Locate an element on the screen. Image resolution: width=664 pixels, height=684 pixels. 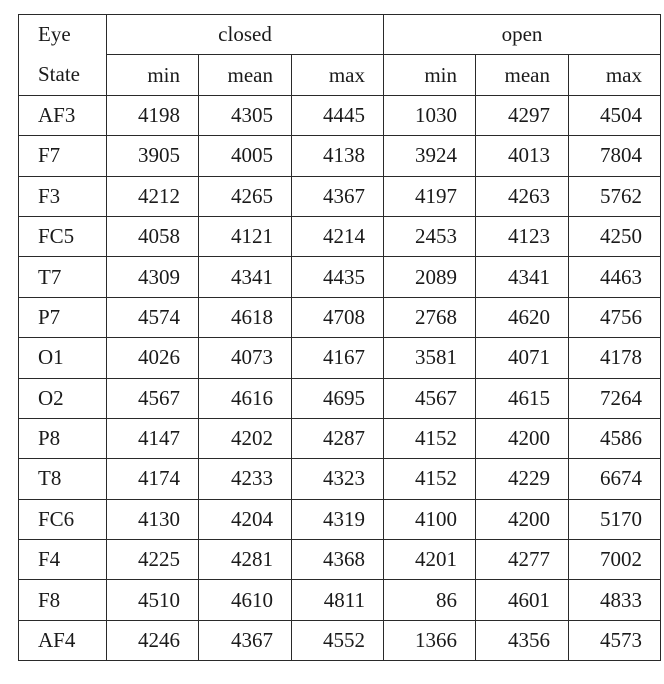
table-cell: 4287 is located at coordinates (337, 438).